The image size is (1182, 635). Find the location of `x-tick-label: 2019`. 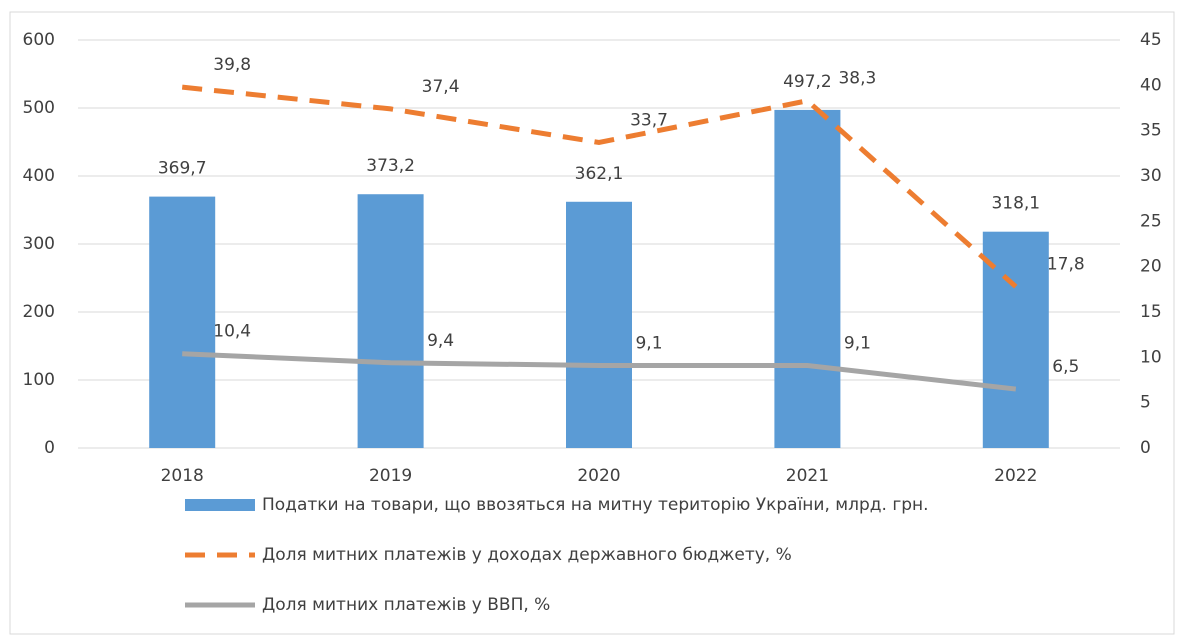

x-tick-label: 2019 is located at coordinates (390, 476).